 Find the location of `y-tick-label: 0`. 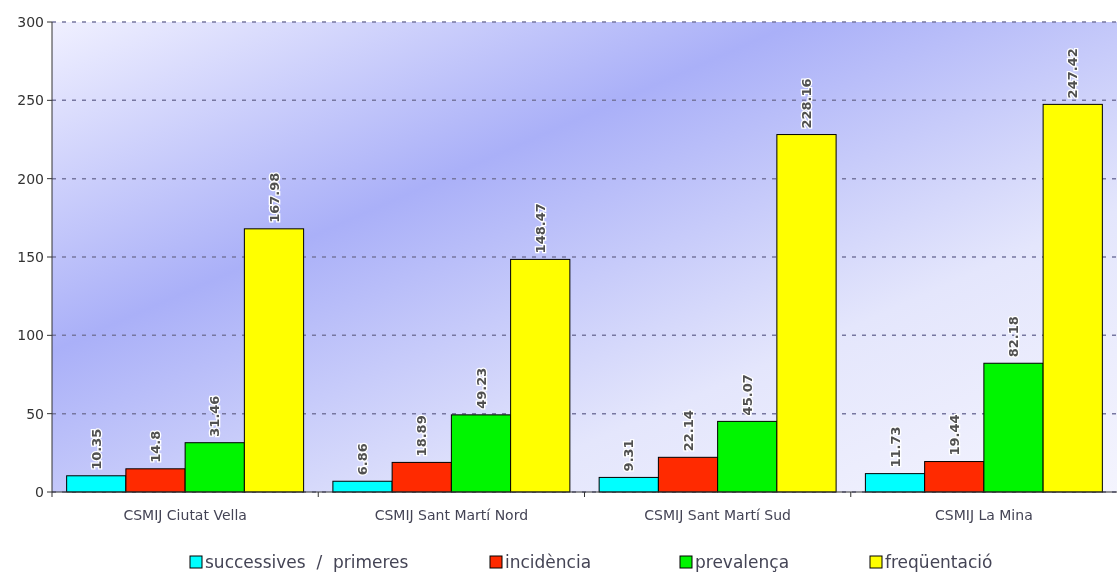

y-tick-label: 0 is located at coordinates (39, 491).